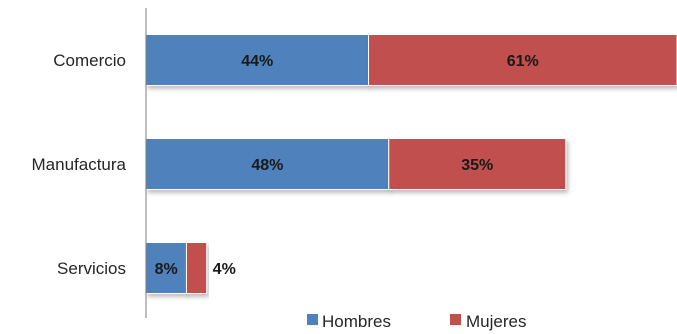  I want to click on bar-hombres-comercio, so click(257, 60).